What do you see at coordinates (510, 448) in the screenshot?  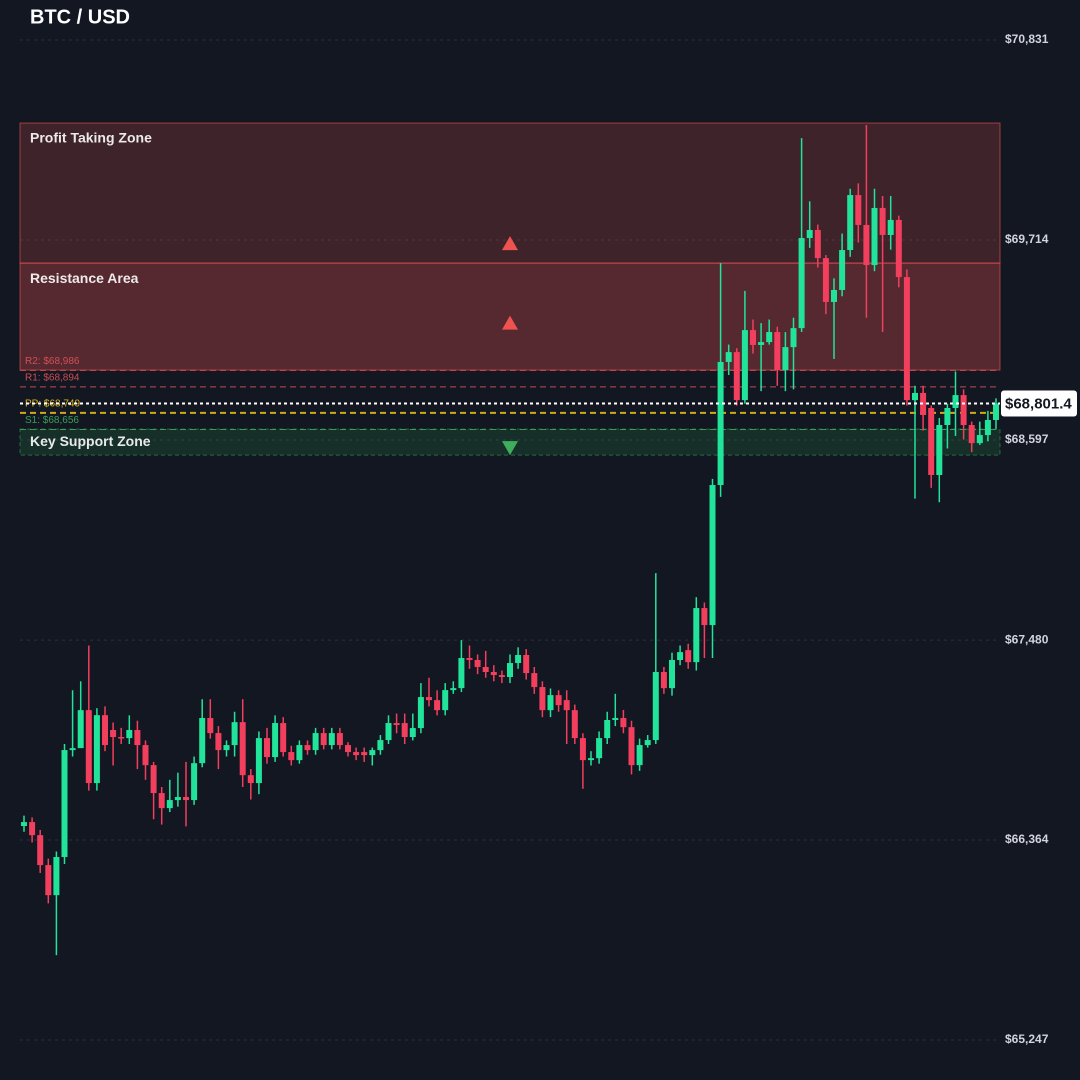 I see `down-marker` at bounding box center [510, 448].